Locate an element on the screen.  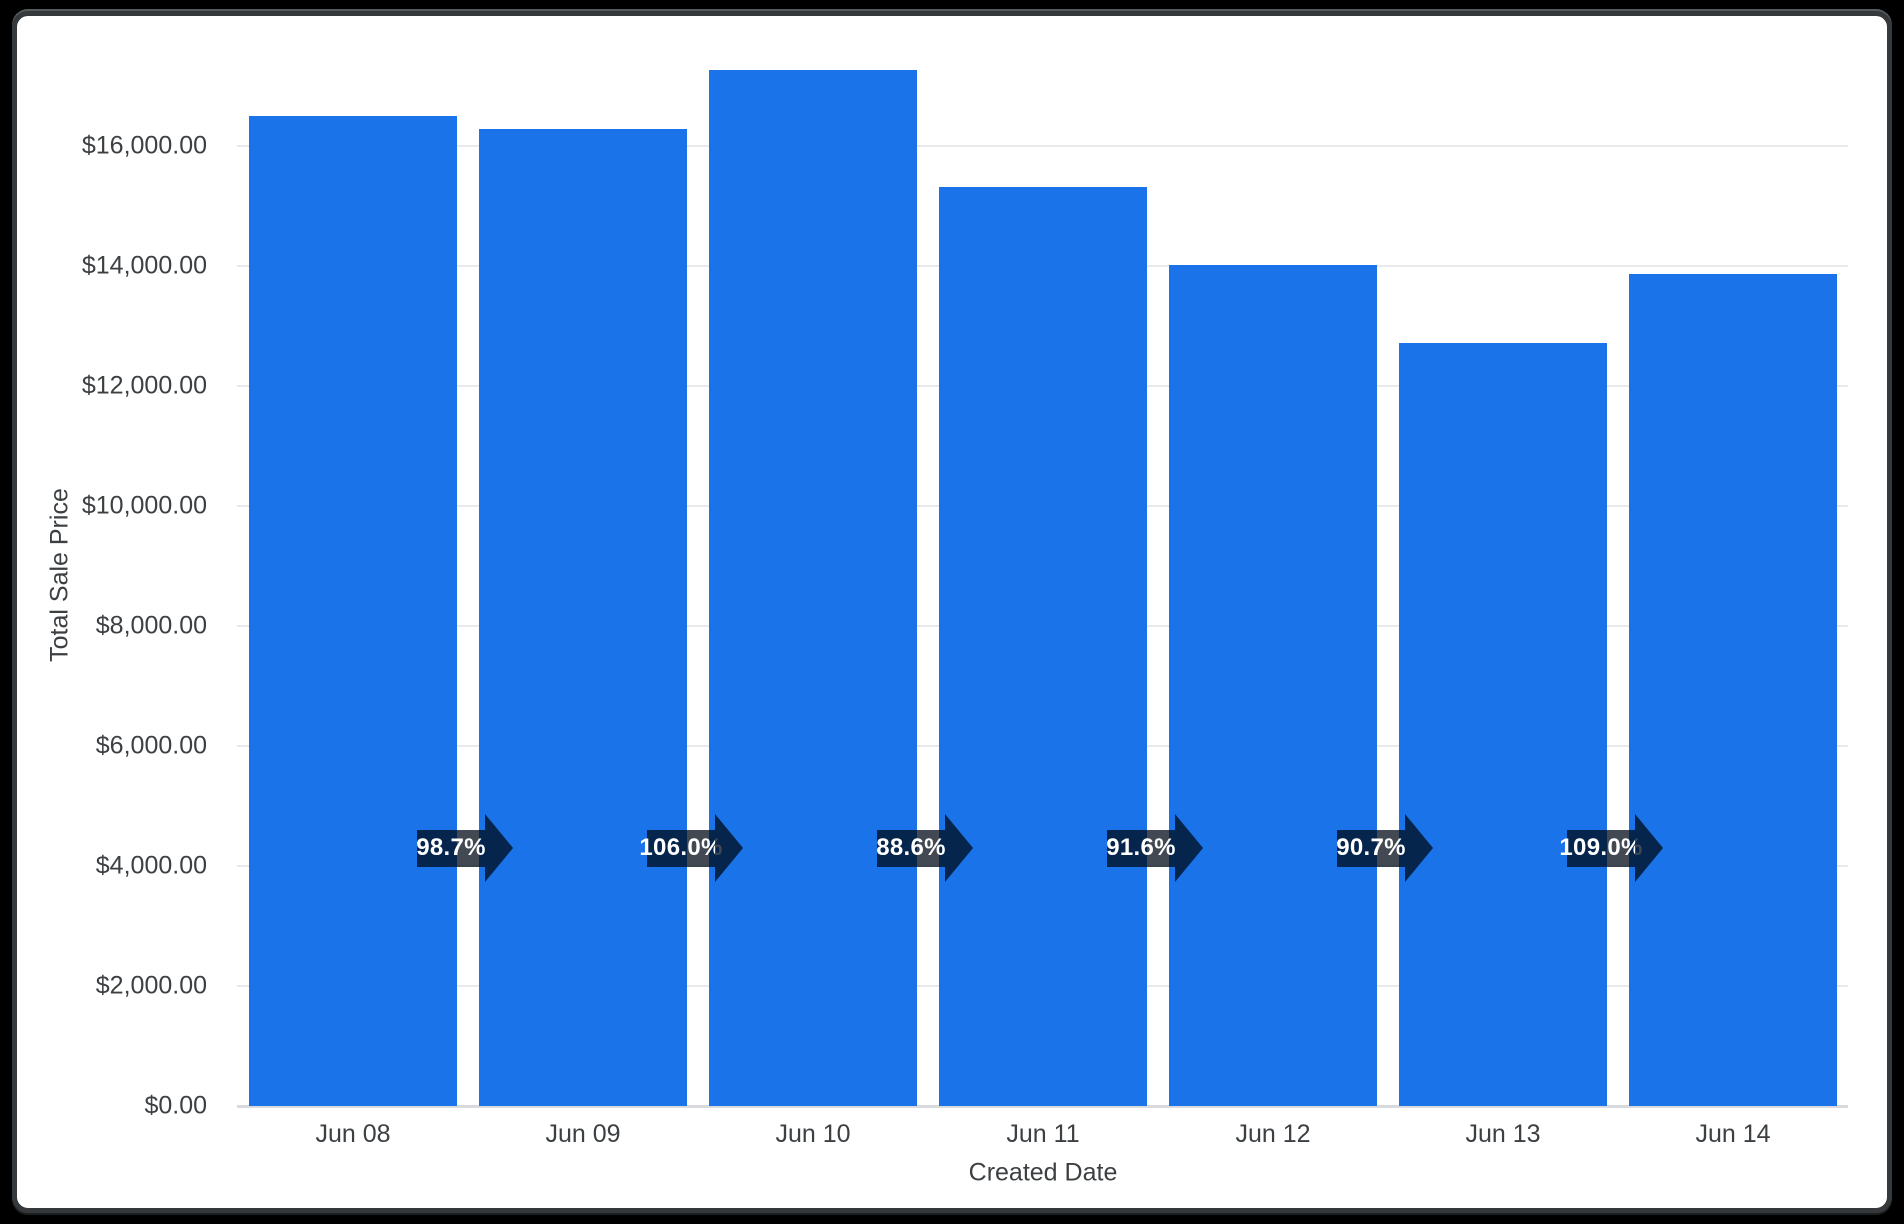
percent-arrow-label: 88.6% is located at coordinates (910, 848).